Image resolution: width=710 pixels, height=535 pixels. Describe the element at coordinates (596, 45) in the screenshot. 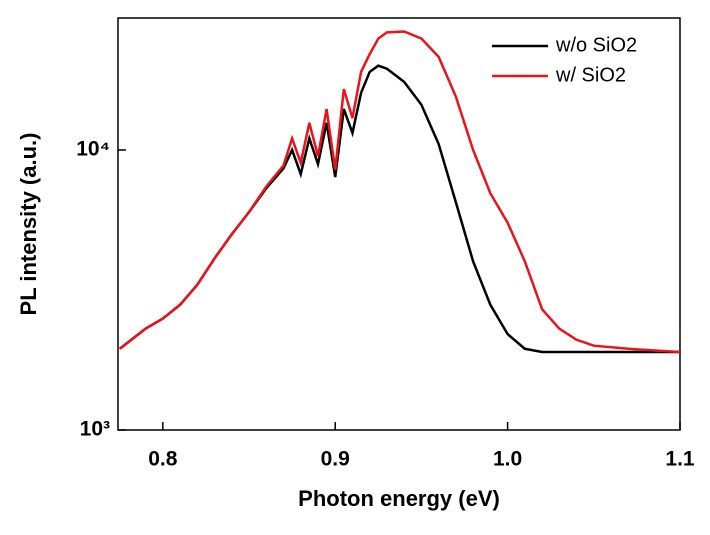

I see `legend-label: w/o SiO2` at that location.